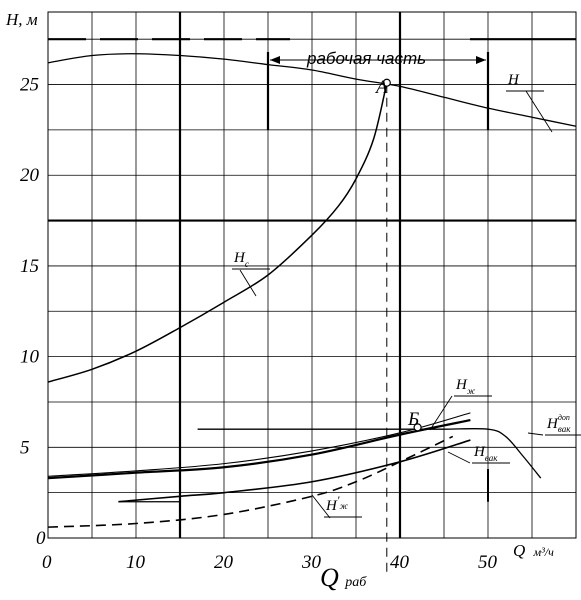 The width and height of the screenshot is (581, 600). I want to click on y-axis-label: H, м, so click(21, 19).